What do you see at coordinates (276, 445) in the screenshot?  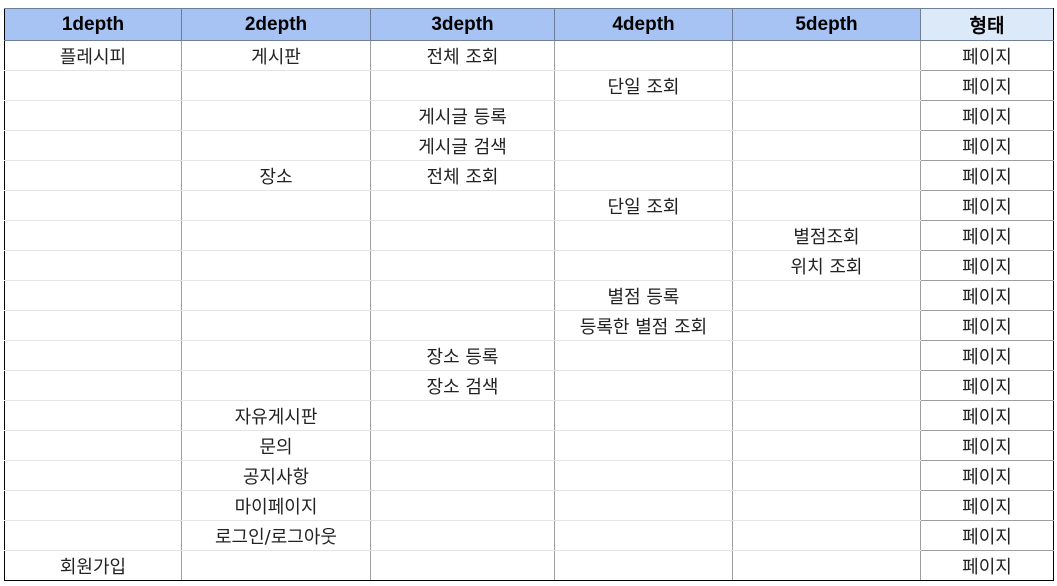 I see `cell-2depth: 문의` at bounding box center [276, 445].